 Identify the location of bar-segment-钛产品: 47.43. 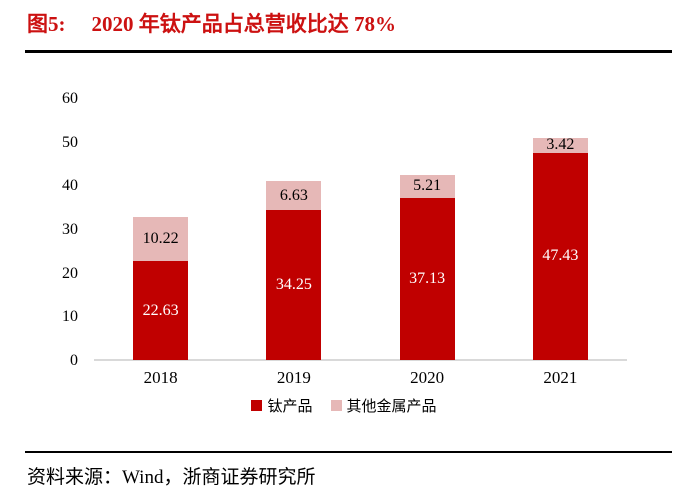
(560, 256).